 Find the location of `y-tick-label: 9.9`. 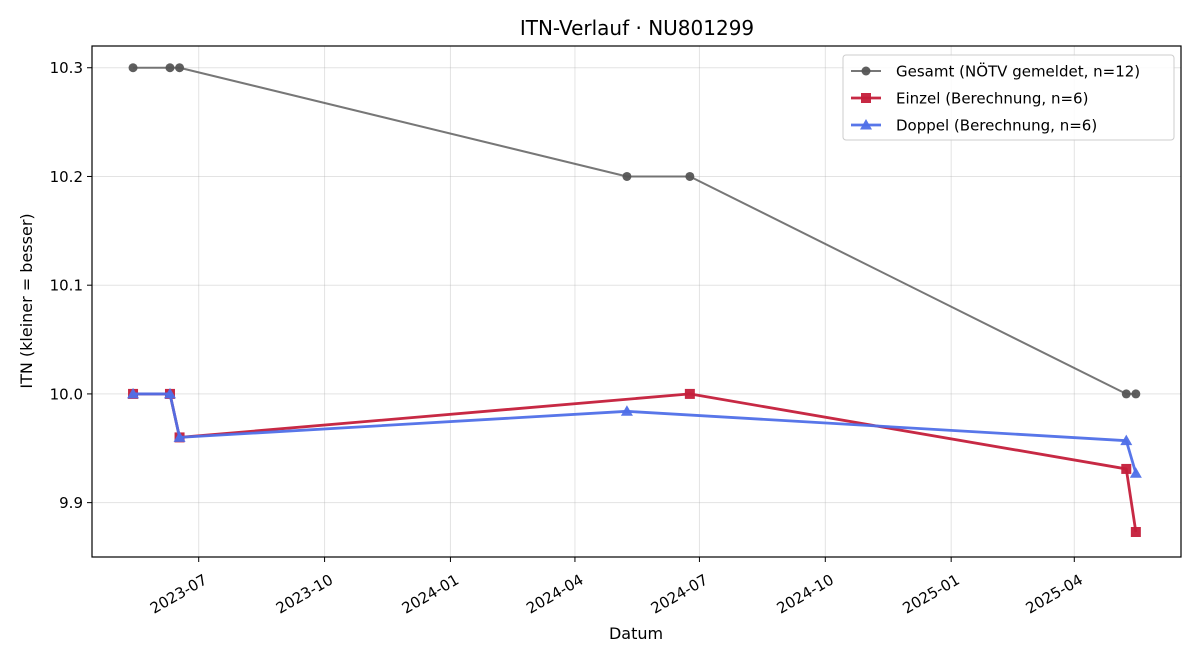

y-tick-label: 9.9 is located at coordinates (71, 503).